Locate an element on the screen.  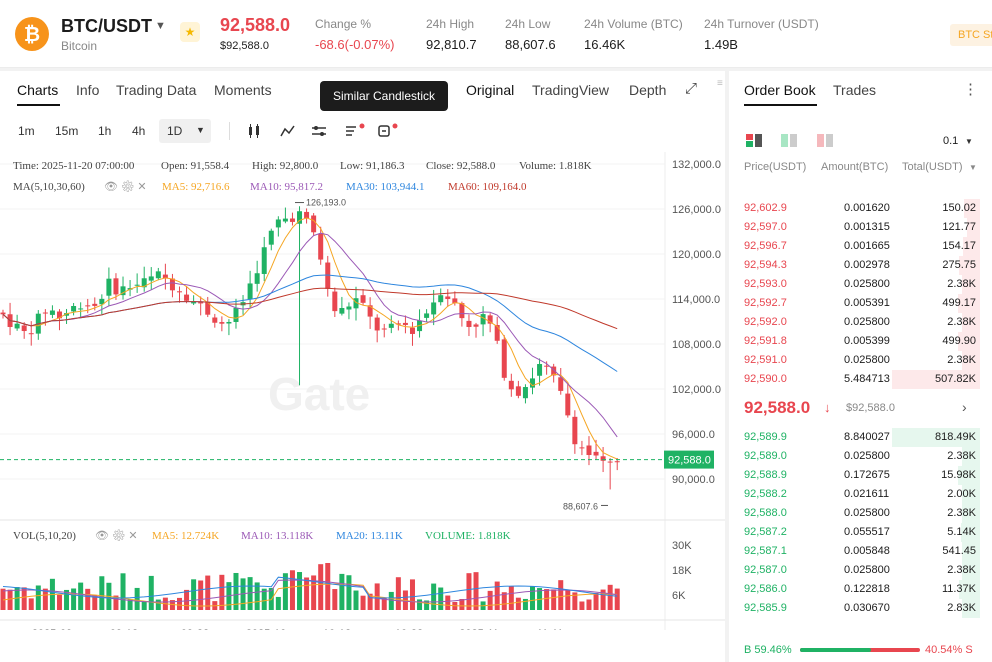
tf-chevron-down-icon: ▼ is located at coordinates (200, 130).